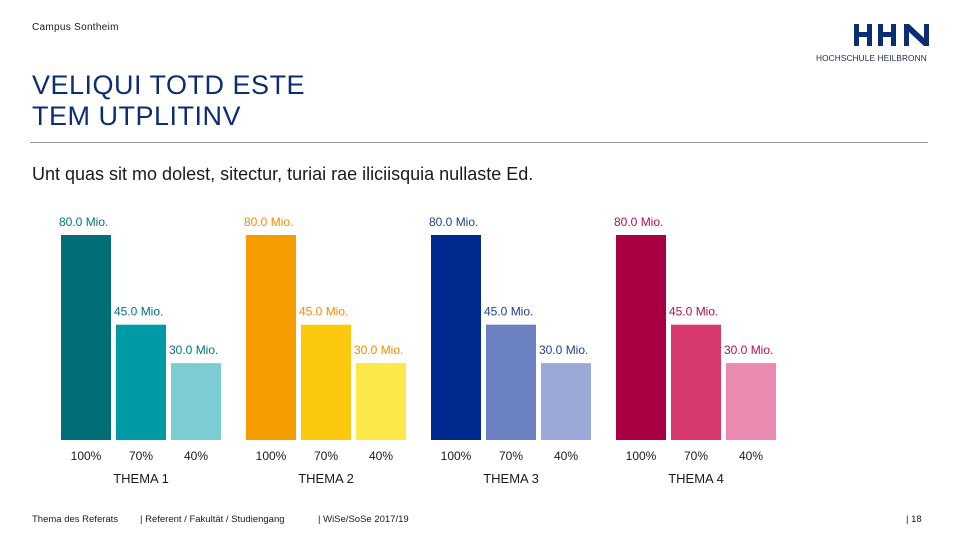 This screenshot has width=960, height=540. Describe the element at coordinates (511, 456) in the screenshot. I see `tick-label-3-2: 70%` at that location.